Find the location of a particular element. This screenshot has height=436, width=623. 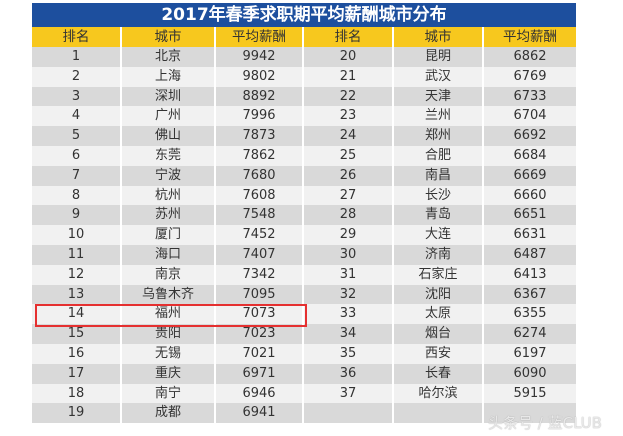

right-rank-cell: 25 is located at coordinates (349, 155).